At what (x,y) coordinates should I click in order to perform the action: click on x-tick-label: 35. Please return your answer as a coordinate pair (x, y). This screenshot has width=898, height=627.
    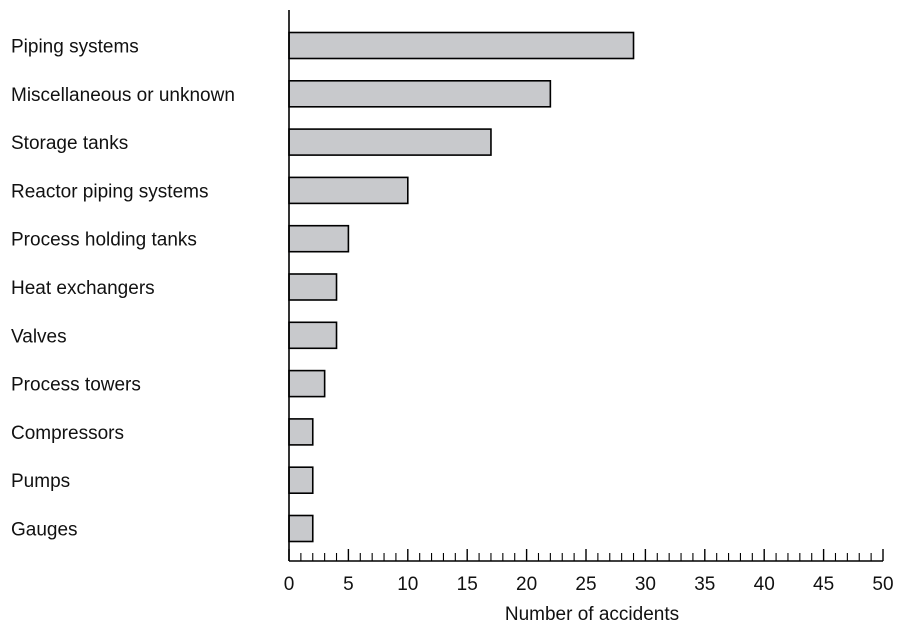
    Looking at the image, I should click on (704, 584).